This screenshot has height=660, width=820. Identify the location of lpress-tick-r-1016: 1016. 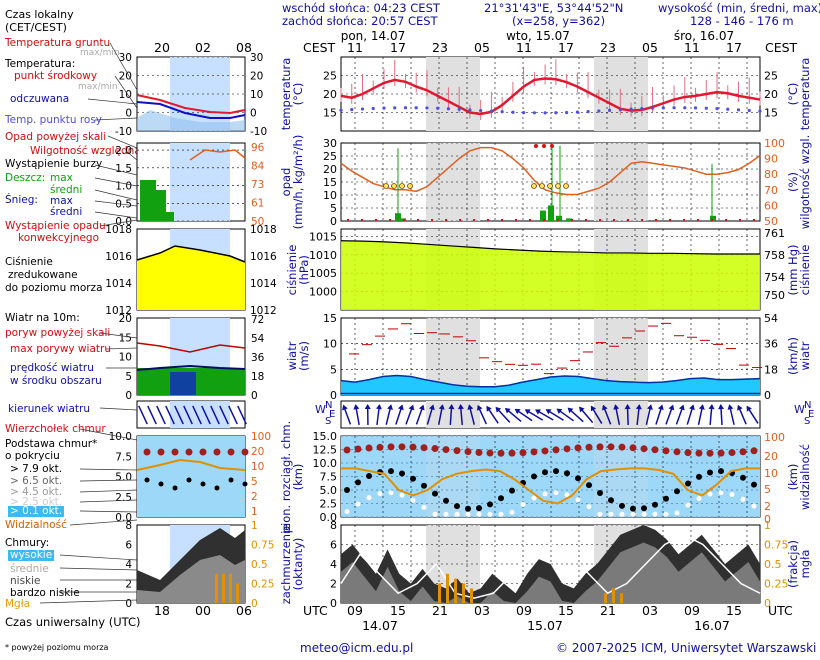
(263, 257).